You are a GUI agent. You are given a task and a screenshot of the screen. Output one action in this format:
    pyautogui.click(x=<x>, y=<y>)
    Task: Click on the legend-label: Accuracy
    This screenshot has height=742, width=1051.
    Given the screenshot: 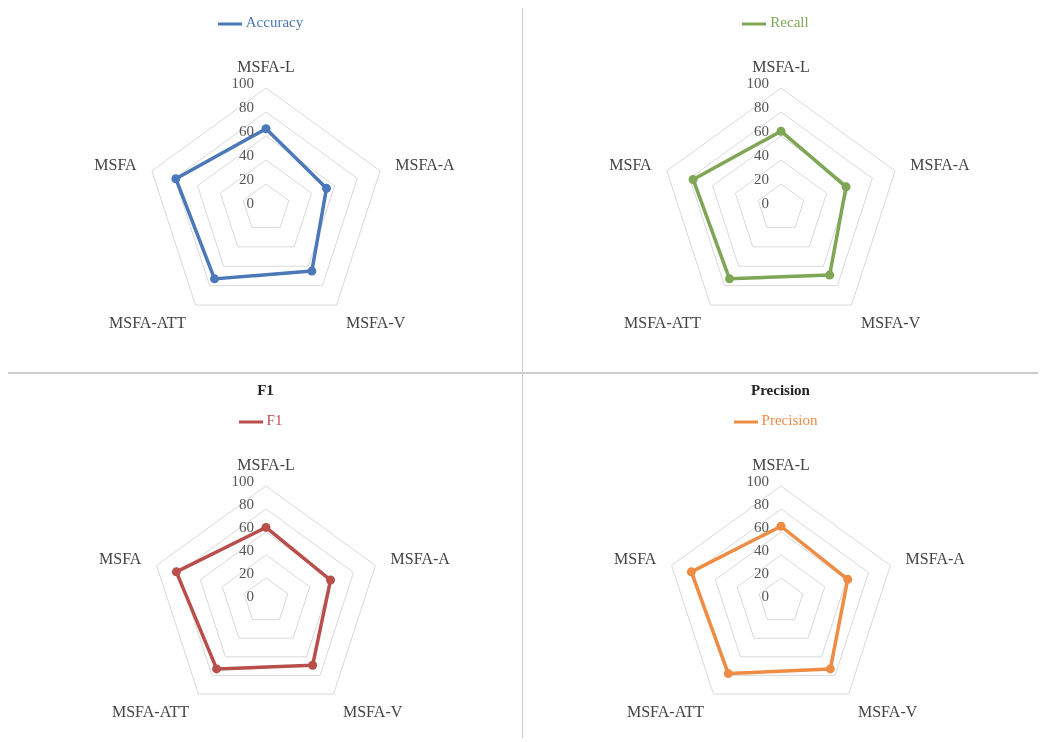 What is the action you would take?
    pyautogui.click(x=274, y=22)
    